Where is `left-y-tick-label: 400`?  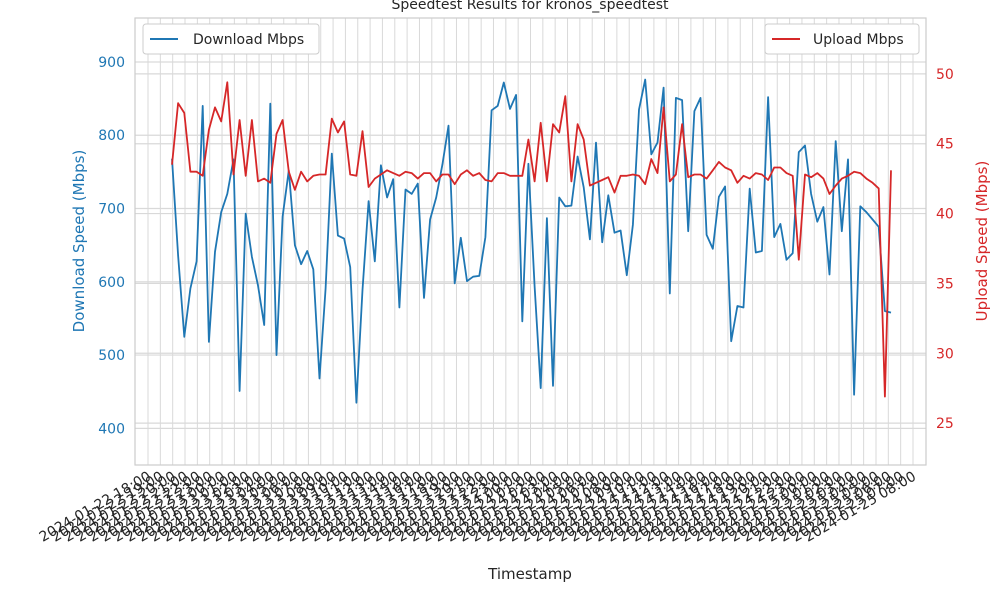
left-y-tick-label: 400 is located at coordinates (111, 429).